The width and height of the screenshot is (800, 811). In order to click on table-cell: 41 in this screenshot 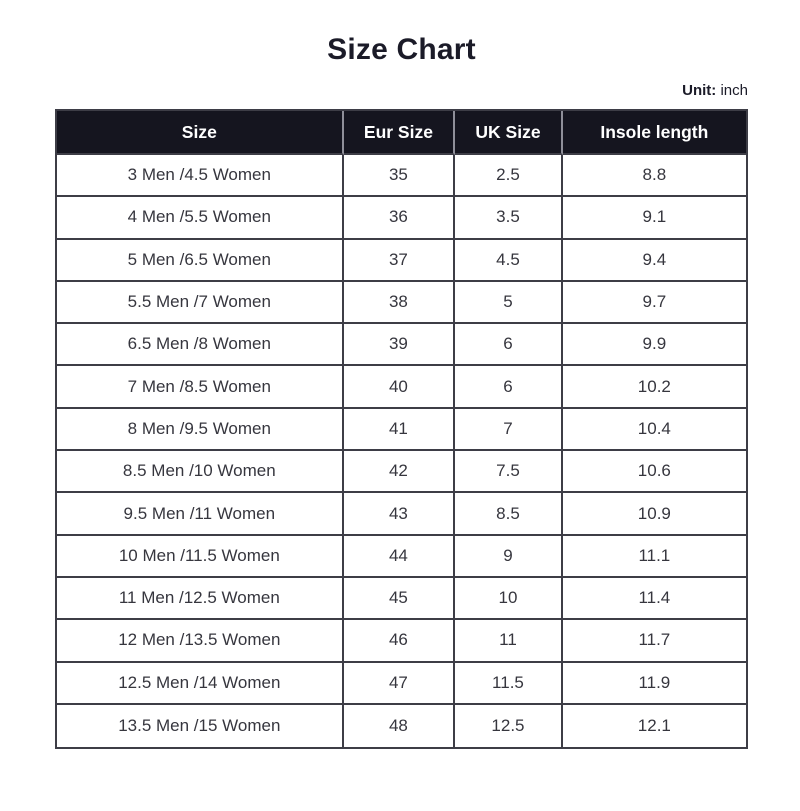, I will do `click(399, 430)`.